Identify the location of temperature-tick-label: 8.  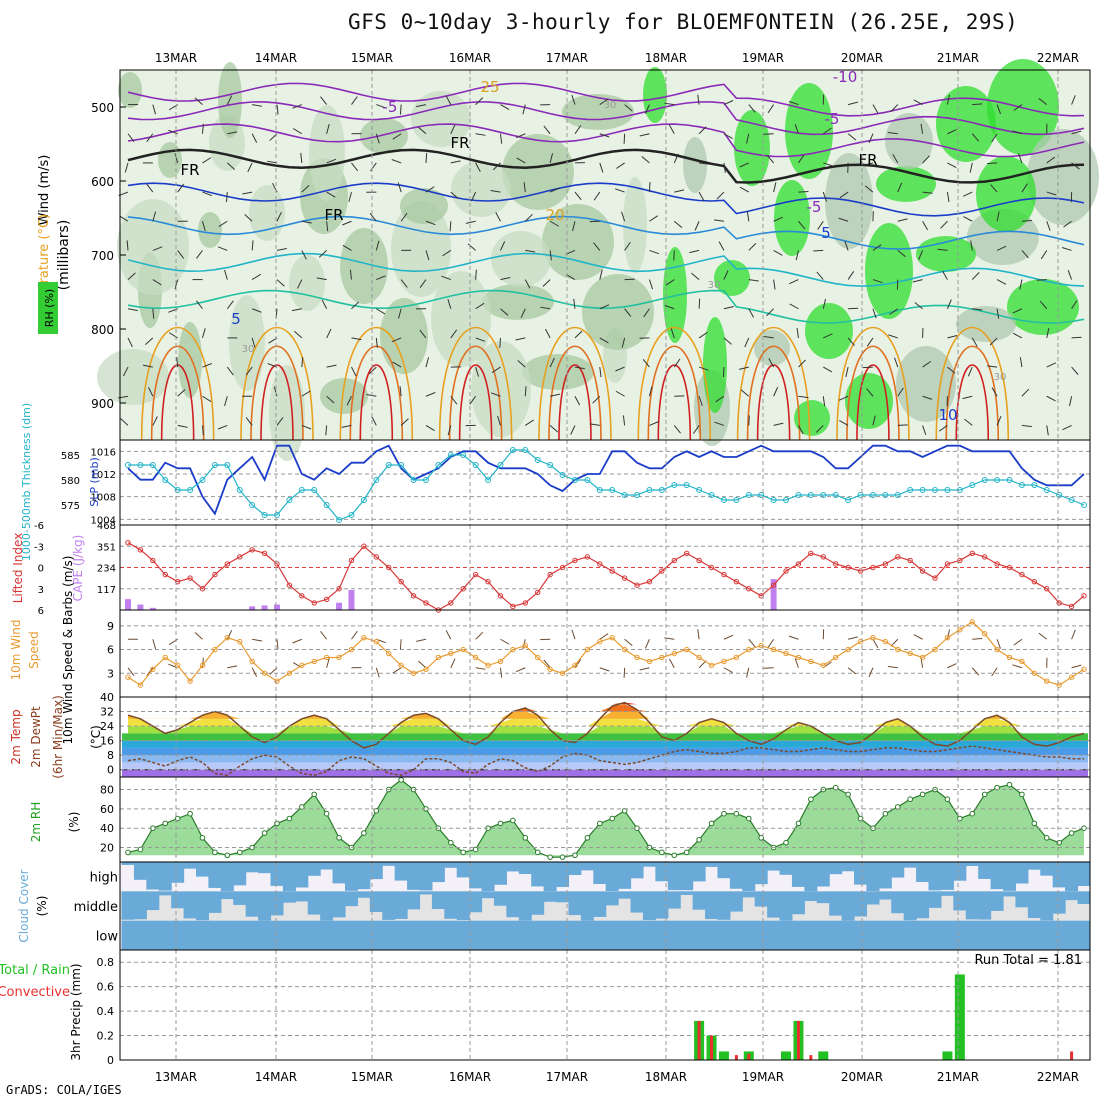
(110, 755).